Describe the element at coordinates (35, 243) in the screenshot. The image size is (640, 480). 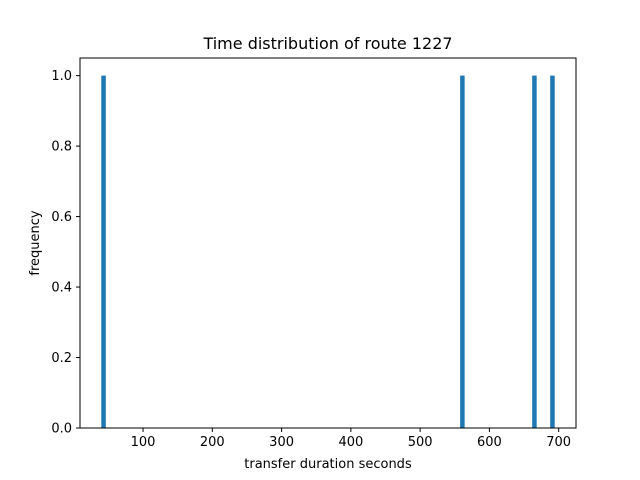
I see `y-axis-label: frequency` at that location.